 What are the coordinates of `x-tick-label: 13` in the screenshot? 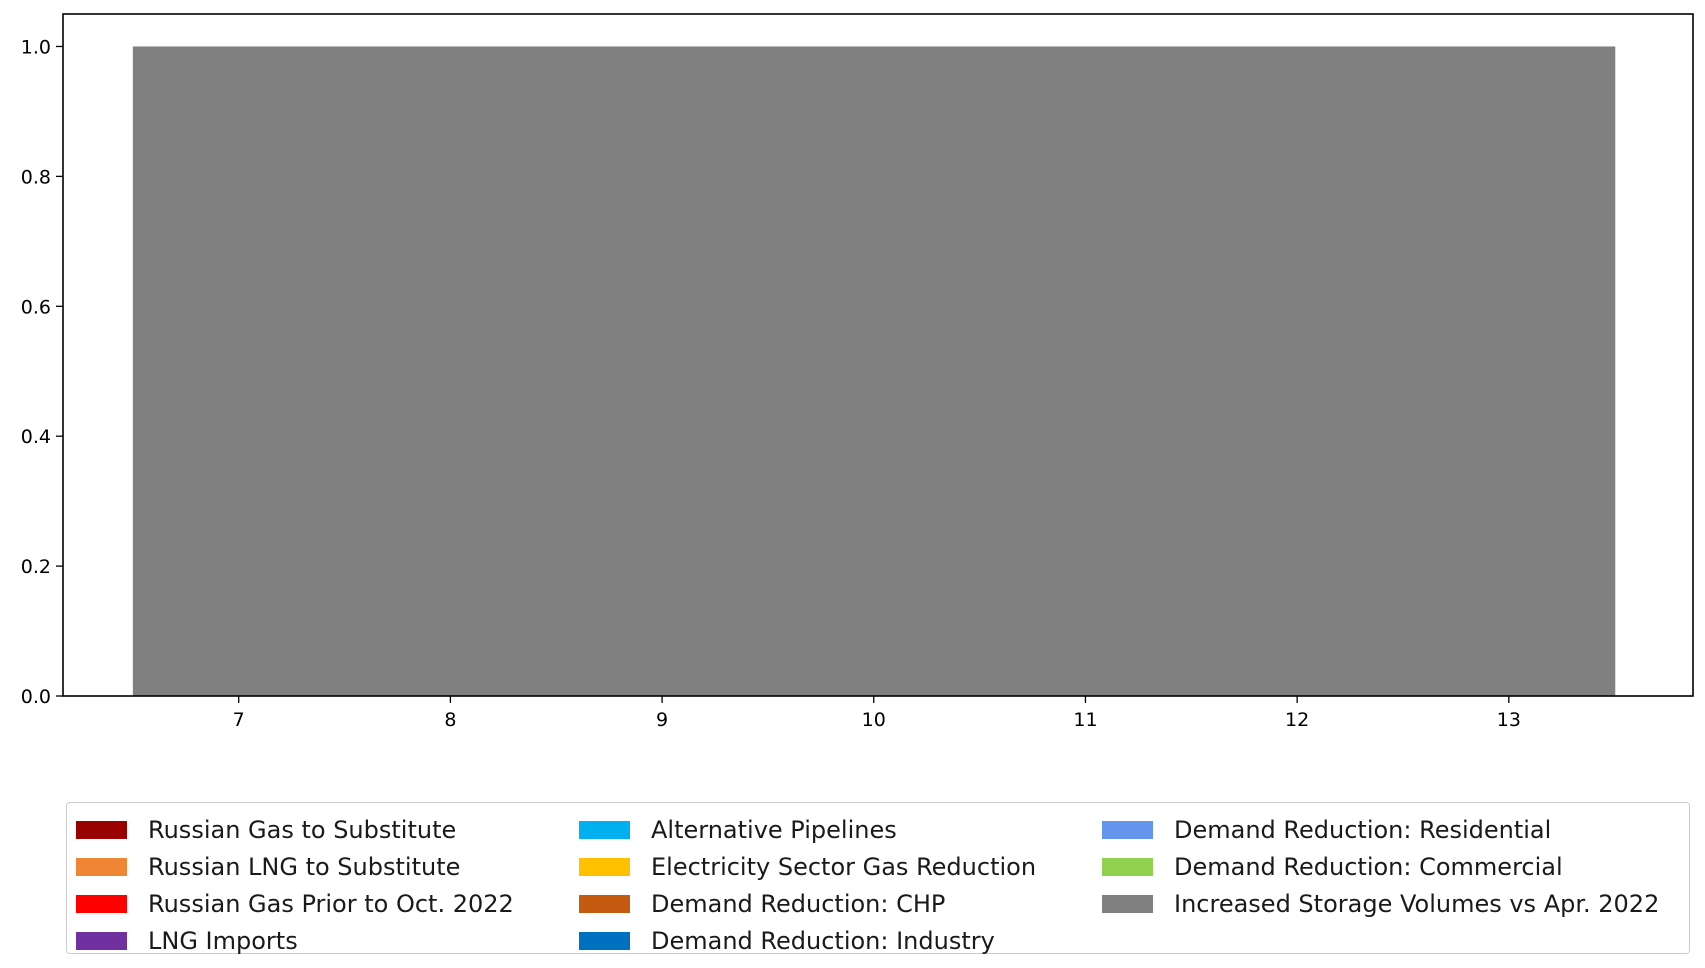 It's located at (1509, 720).